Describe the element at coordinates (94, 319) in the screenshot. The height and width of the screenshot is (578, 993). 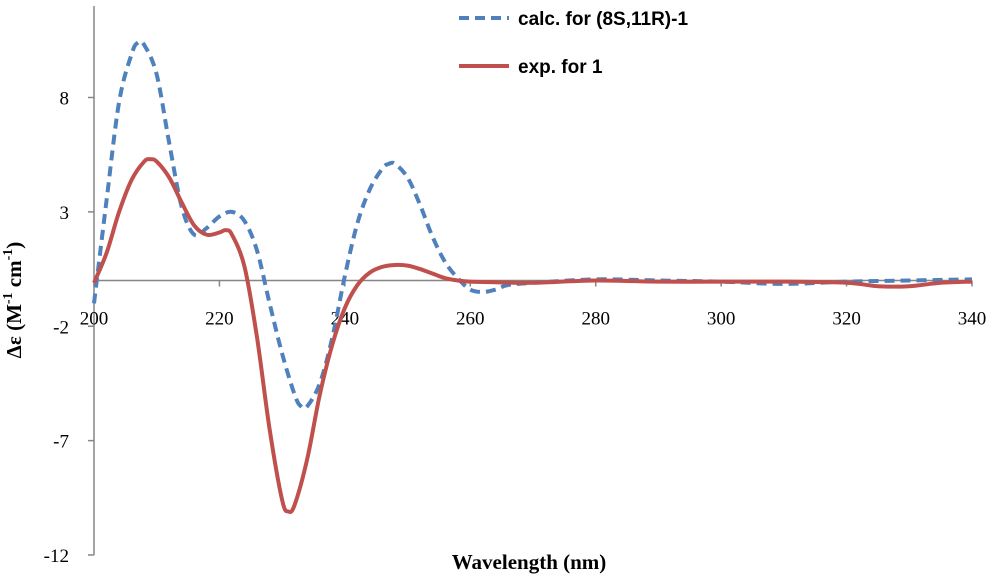
I see `x-tick-label: 200` at that location.